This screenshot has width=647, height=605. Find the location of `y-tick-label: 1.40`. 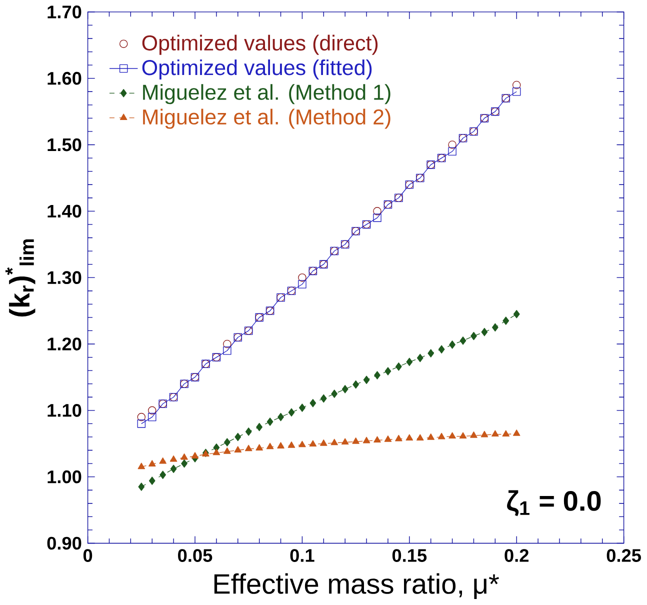

y-tick-label: 1.40 is located at coordinates (65, 211).